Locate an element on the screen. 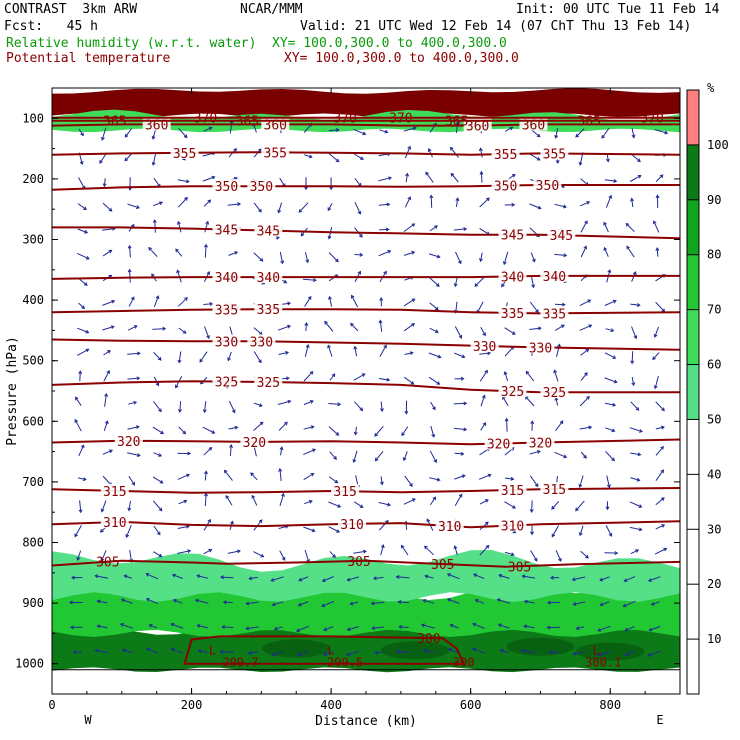 The width and height of the screenshot is (740, 740). y-axis-label: Pressure (hPa) is located at coordinates (12, 391).